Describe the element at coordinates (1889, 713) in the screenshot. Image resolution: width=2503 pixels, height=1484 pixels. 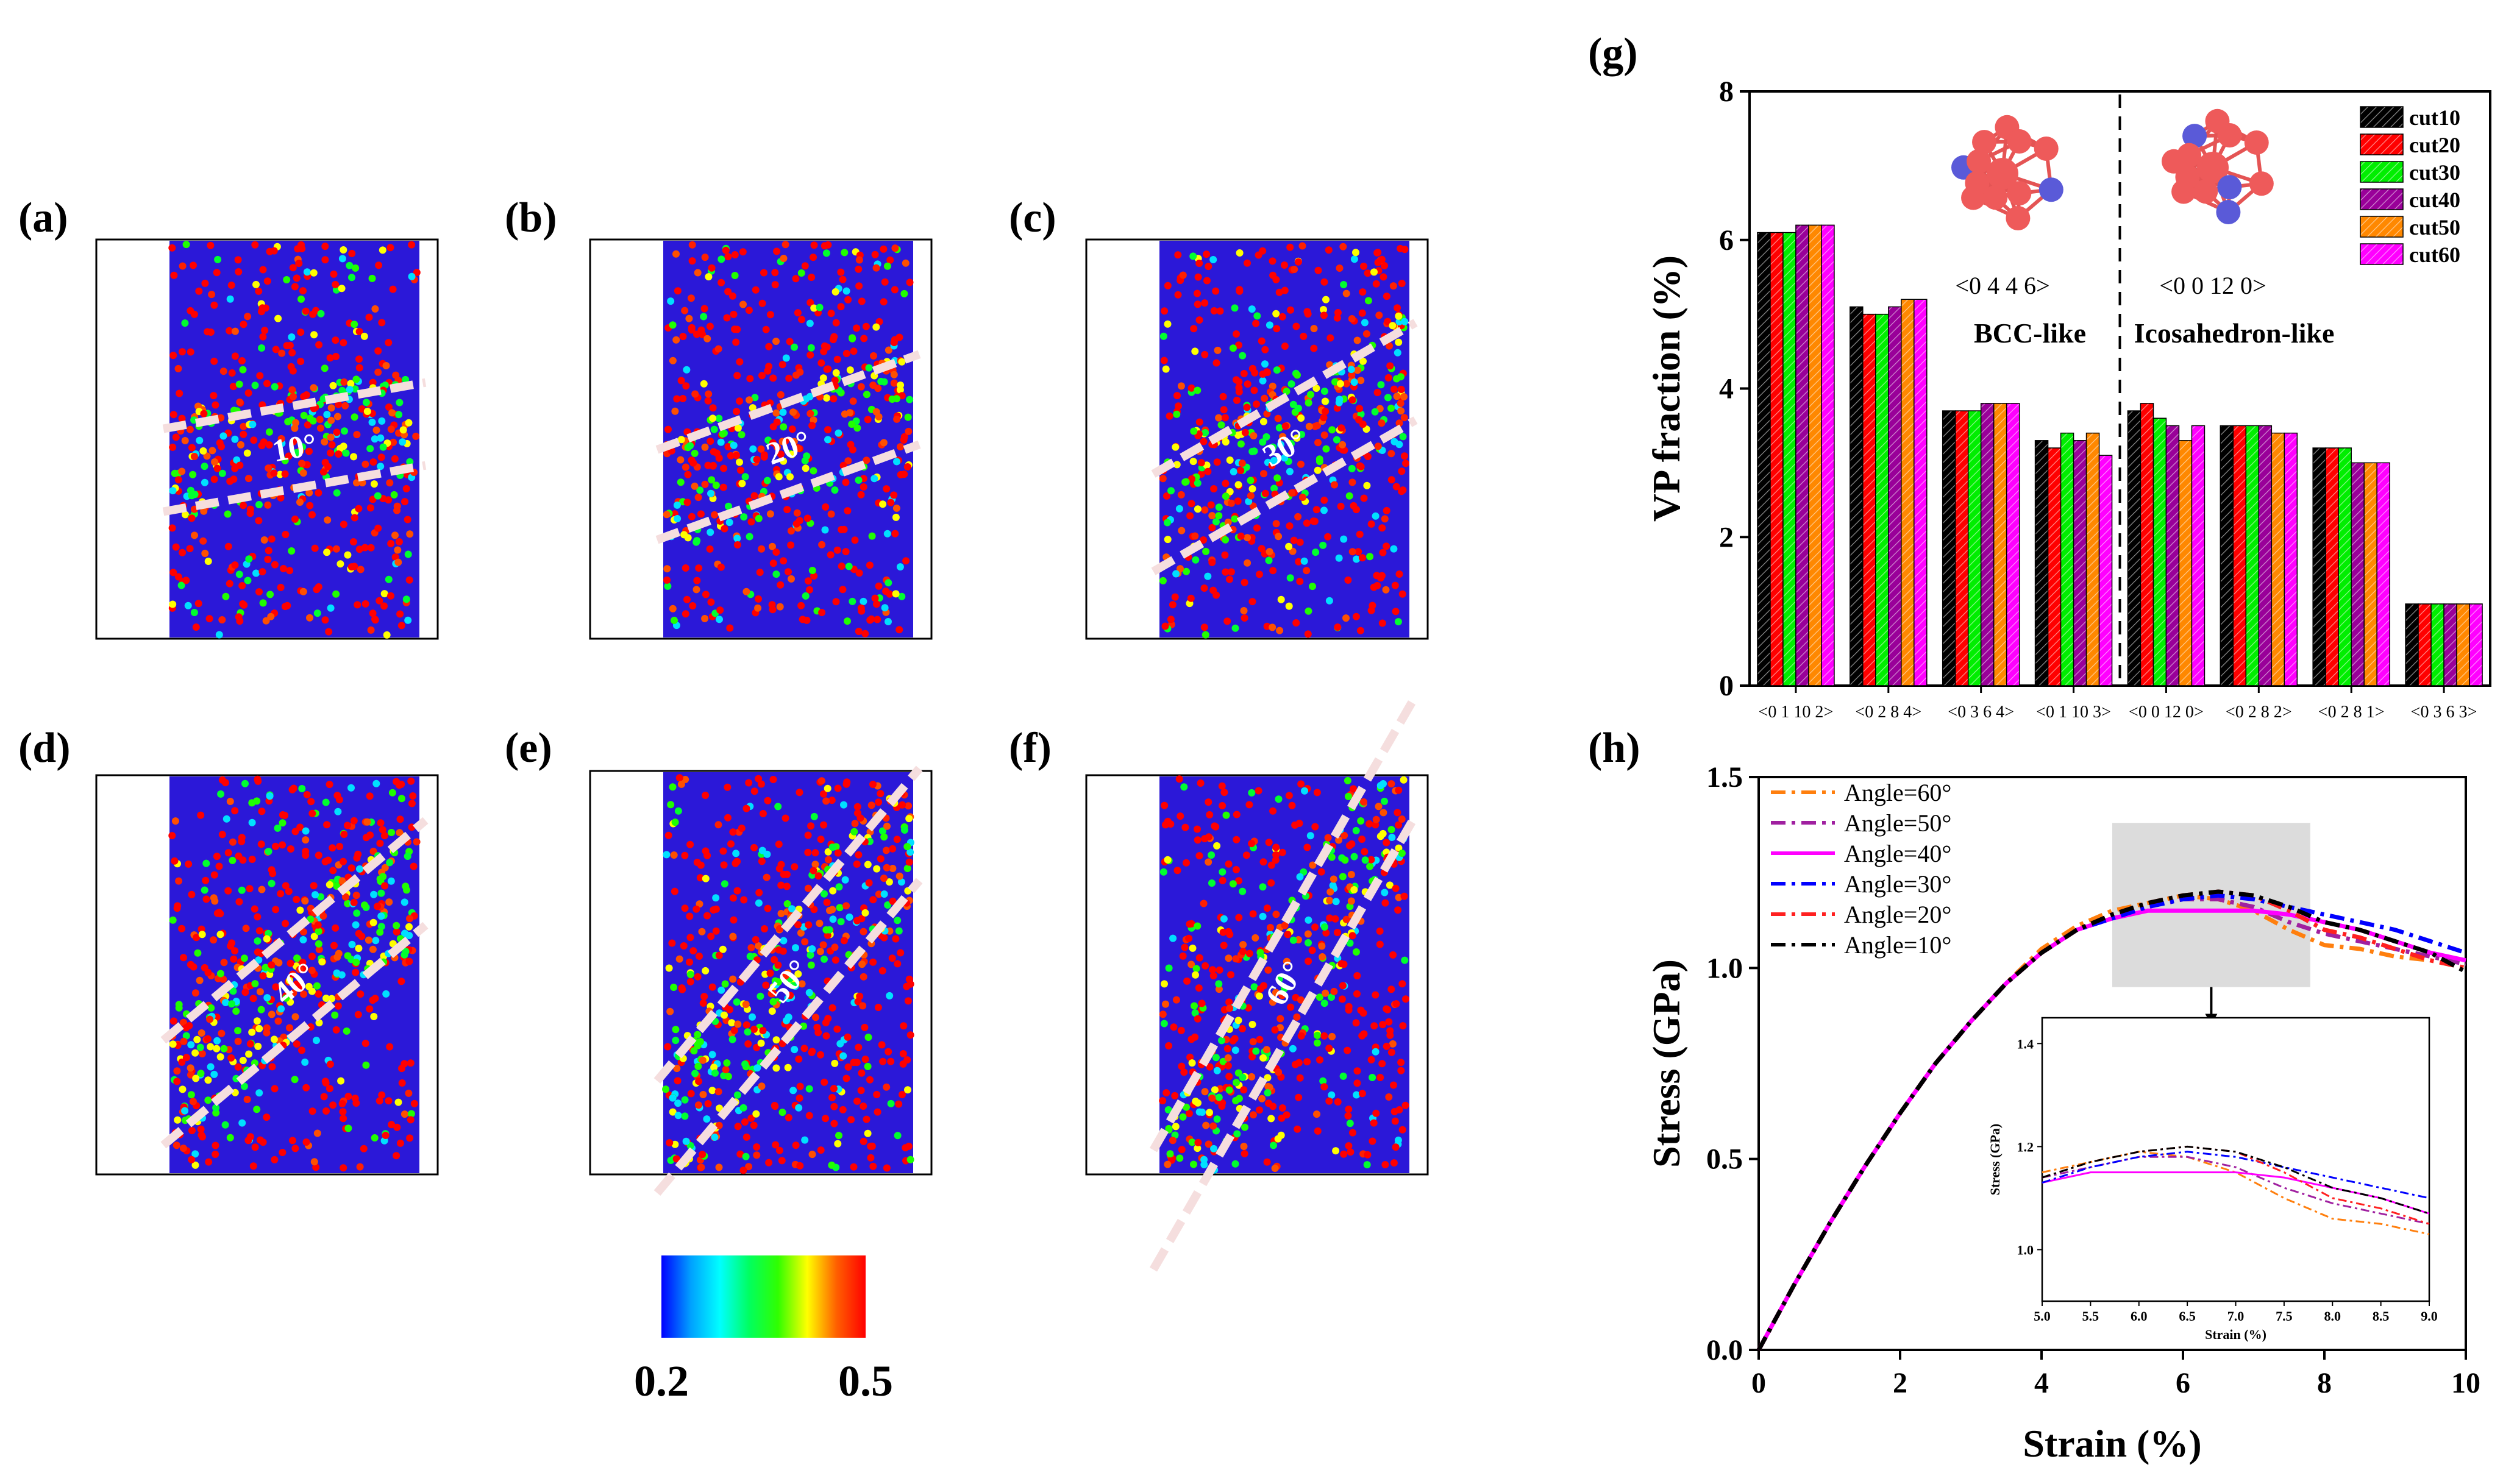
I see `x-tick-label: <0 2 8 4>` at that location.